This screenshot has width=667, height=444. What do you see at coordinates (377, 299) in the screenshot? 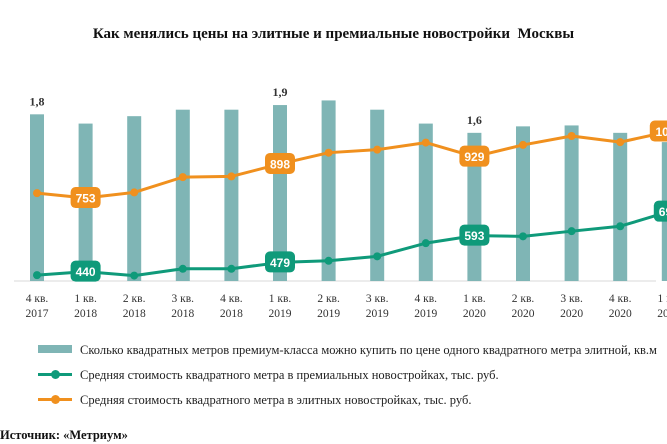
I see `x-tick-quarter-7: 3 кв.` at bounding box center [377, 299].